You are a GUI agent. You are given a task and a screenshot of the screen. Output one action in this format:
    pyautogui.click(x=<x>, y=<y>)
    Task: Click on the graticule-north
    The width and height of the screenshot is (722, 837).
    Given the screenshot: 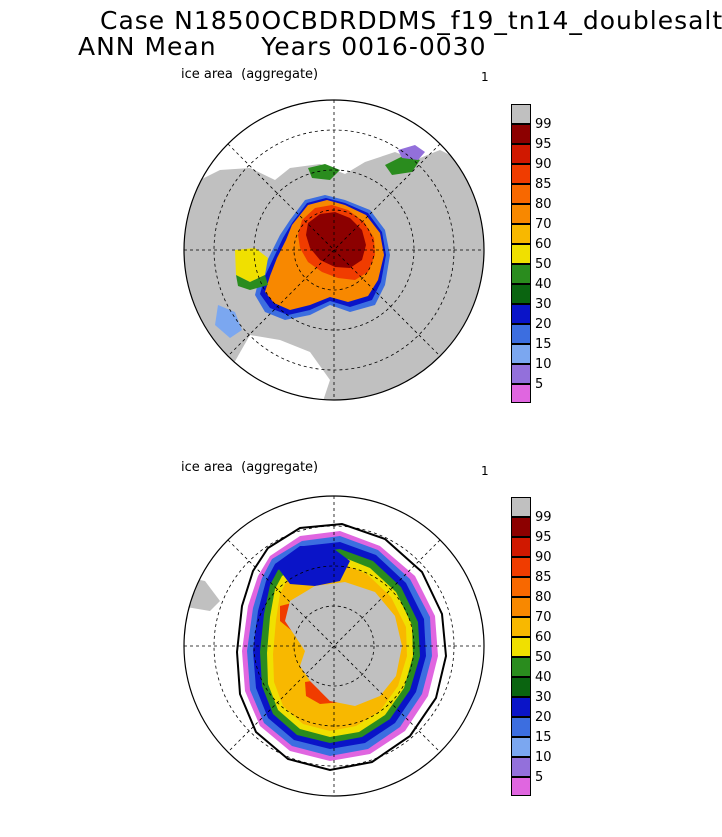 What is the action you would take?
    pyautogui.click(x=334, y=250)
    